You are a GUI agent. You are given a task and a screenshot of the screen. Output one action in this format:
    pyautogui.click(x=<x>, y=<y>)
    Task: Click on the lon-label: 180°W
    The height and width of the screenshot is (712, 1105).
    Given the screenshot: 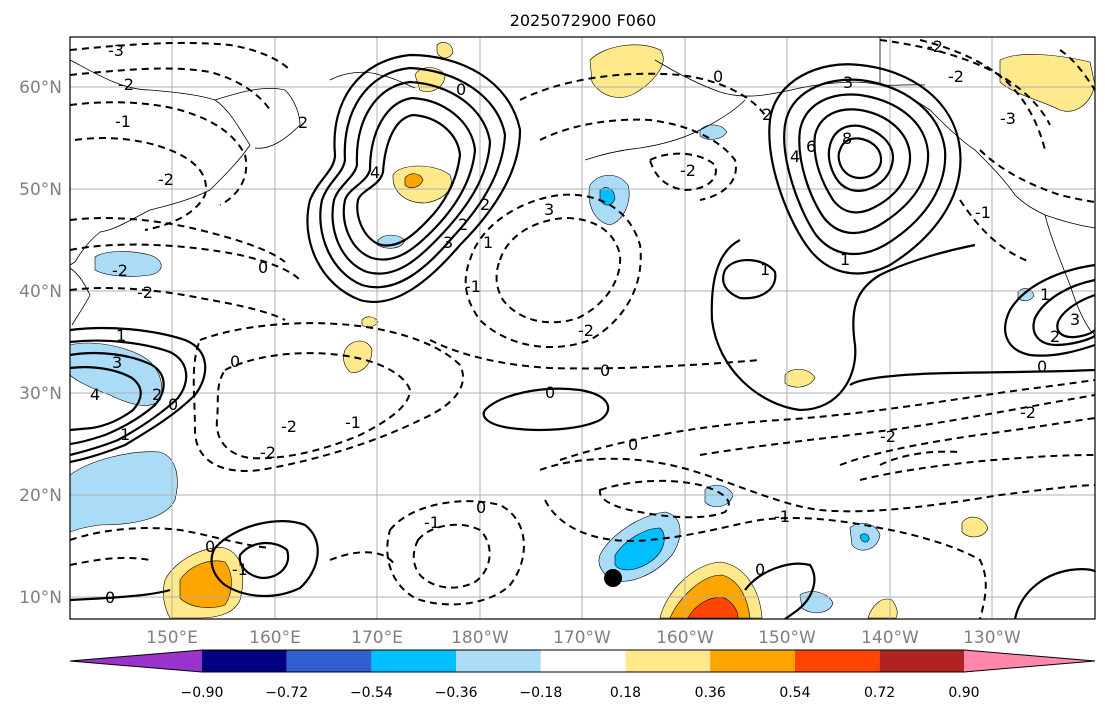 What is the action you would take?
    pyautogui.click(x=480, y=638)
    